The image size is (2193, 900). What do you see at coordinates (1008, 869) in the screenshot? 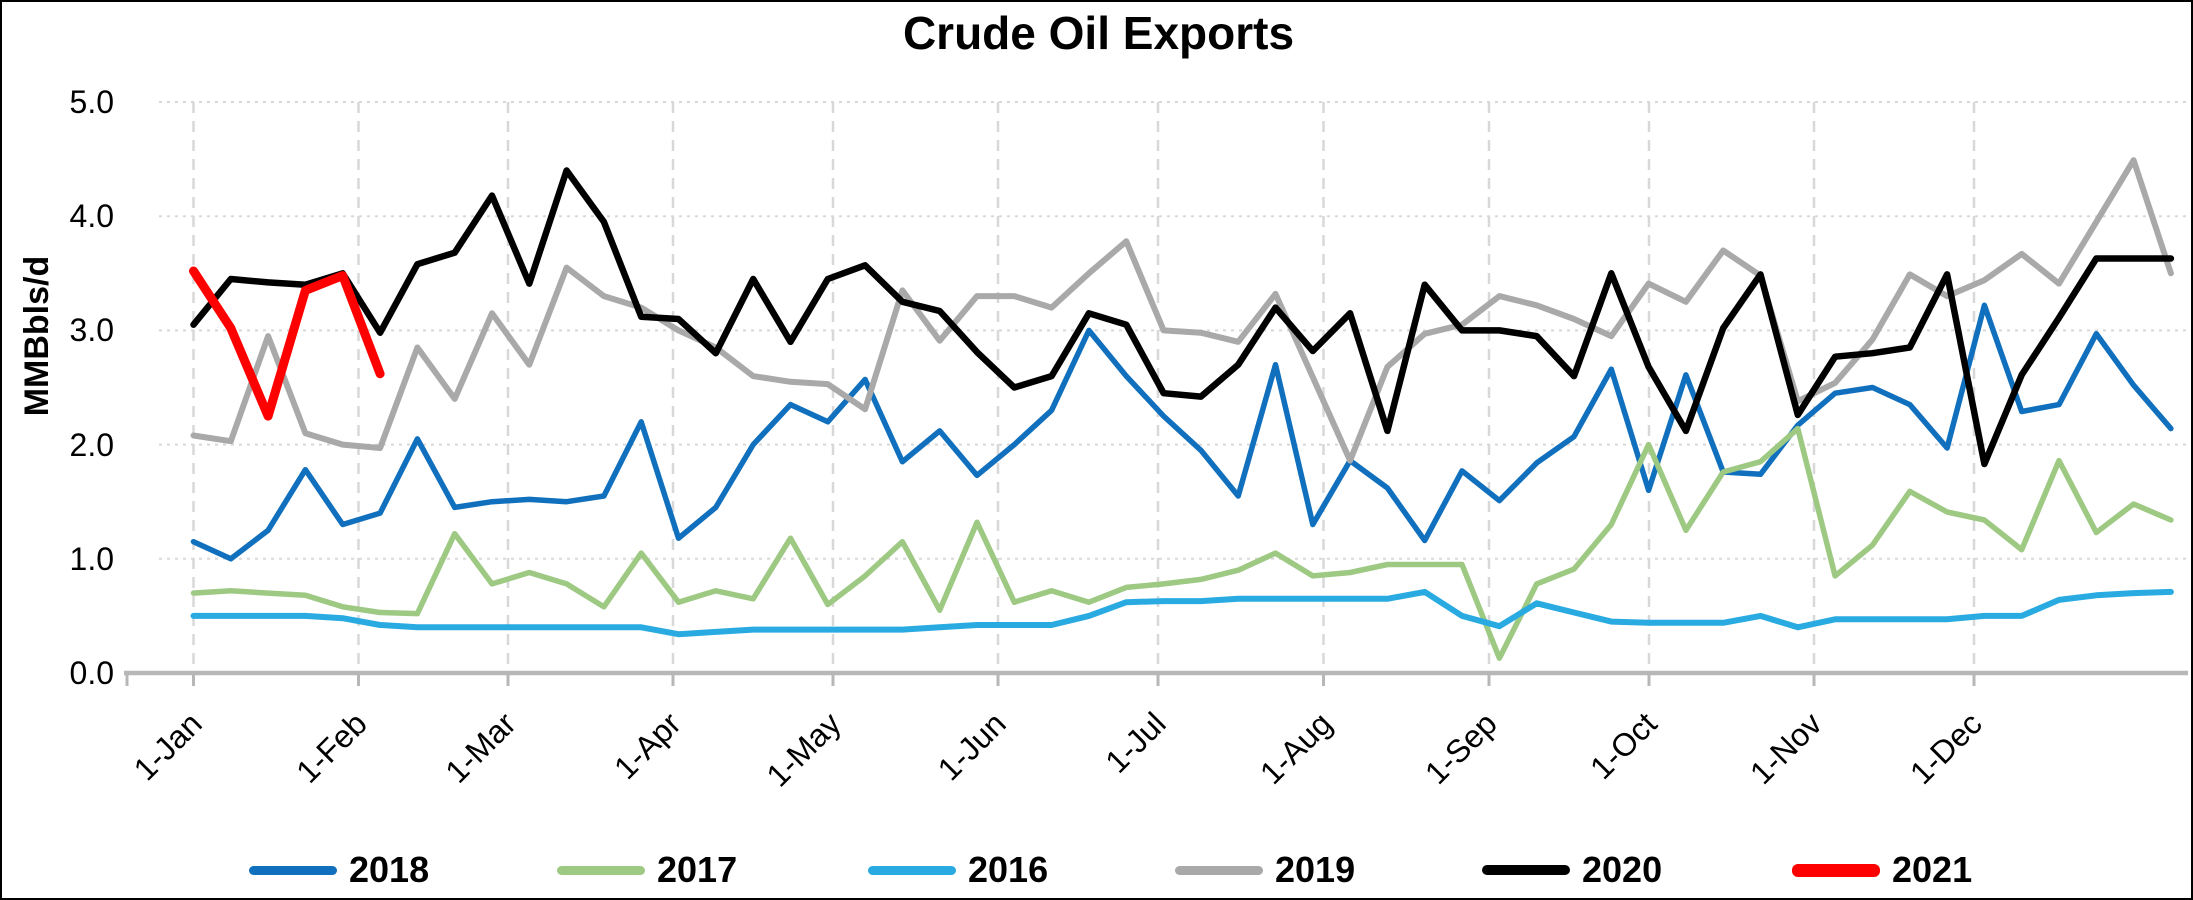
I see `legend-label-2016: 2016` at bounding box center [1008, 869].